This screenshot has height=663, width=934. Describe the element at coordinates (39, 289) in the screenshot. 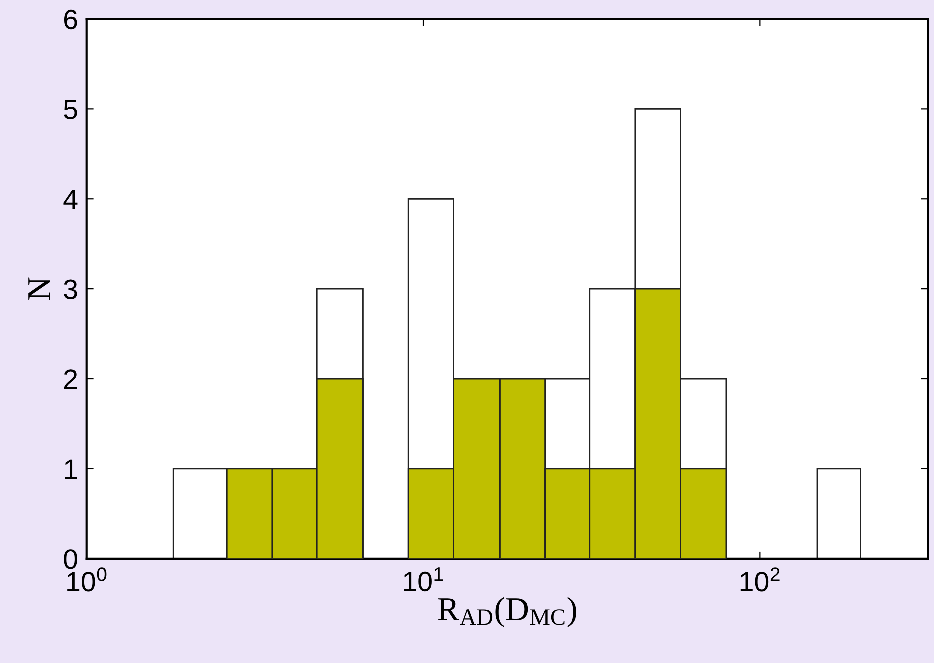

I see `y-axis-title: N` at that location.